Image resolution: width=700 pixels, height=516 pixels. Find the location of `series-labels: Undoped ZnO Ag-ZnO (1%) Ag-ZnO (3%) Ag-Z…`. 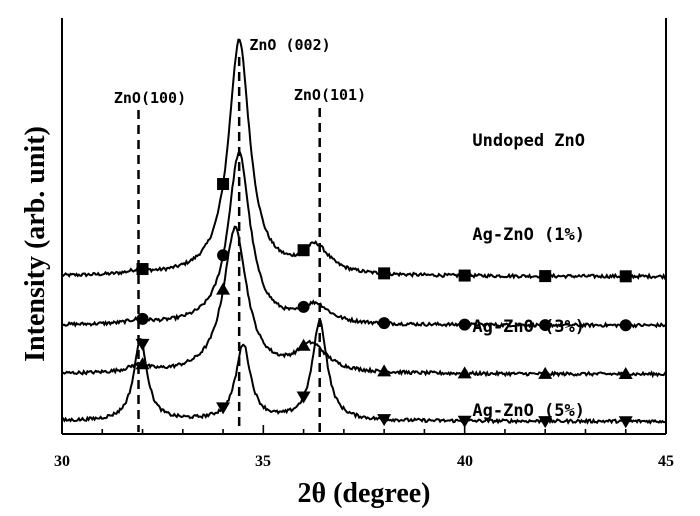

series-labels: Undoped ZnO Ag-ZnO (1%) Ag-ZnO (3%) Ag-Z… is located at coordinates (528, 276).